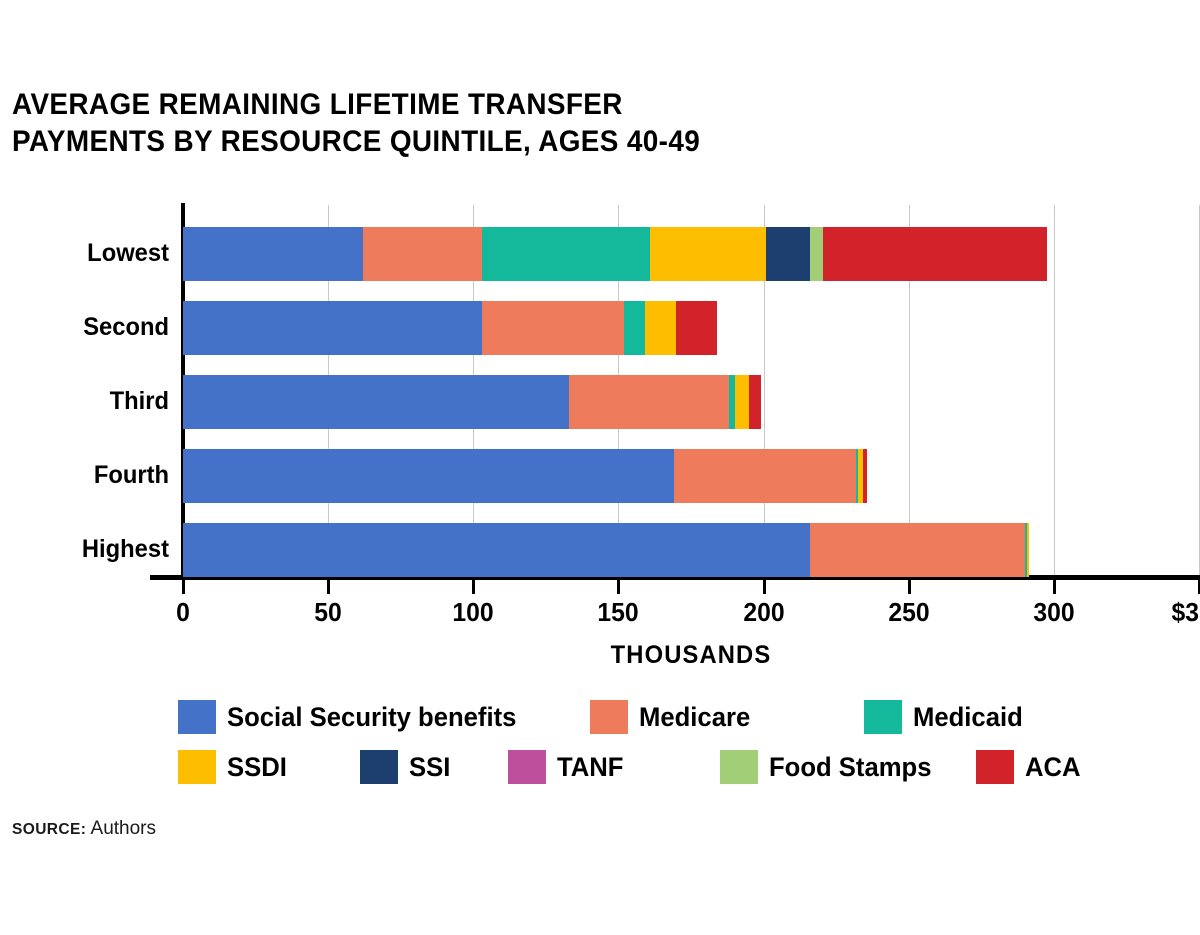 The image size is (1200, 935). I want to click on legend-swatch-social-security, so click(197, 717).